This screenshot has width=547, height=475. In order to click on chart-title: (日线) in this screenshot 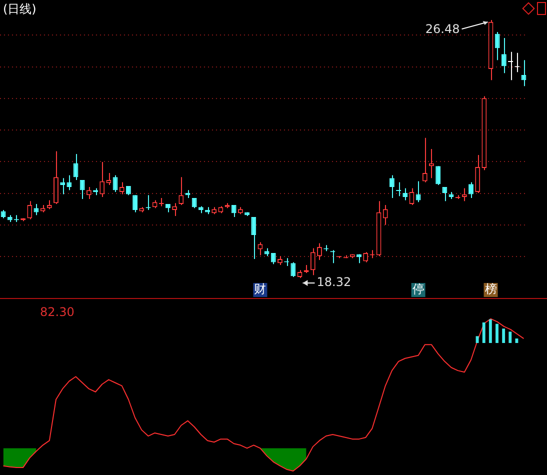, I will do `click(19, 9)`.